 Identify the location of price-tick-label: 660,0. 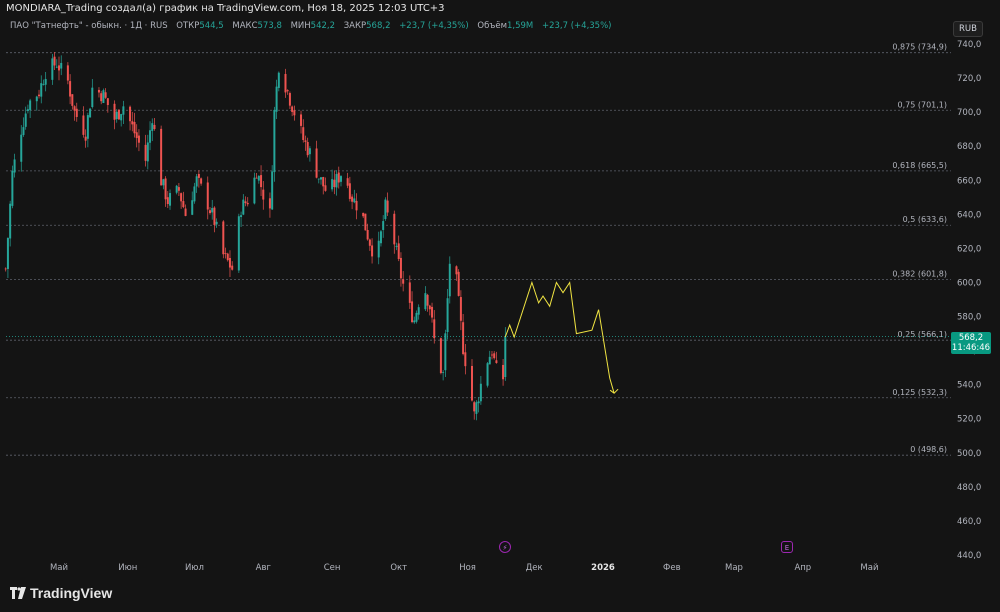
(969, 181).